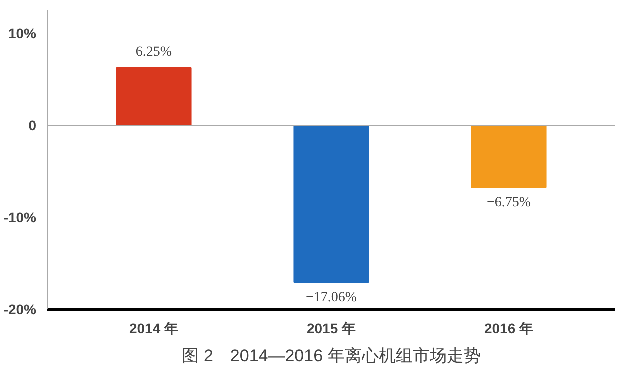 The height and width of the screenshot is (370, 635). What do you see at coordinates (509, 328) in the screenshot?
I see `x-tick-label: 2016 年` at bounding box center [509, 328].